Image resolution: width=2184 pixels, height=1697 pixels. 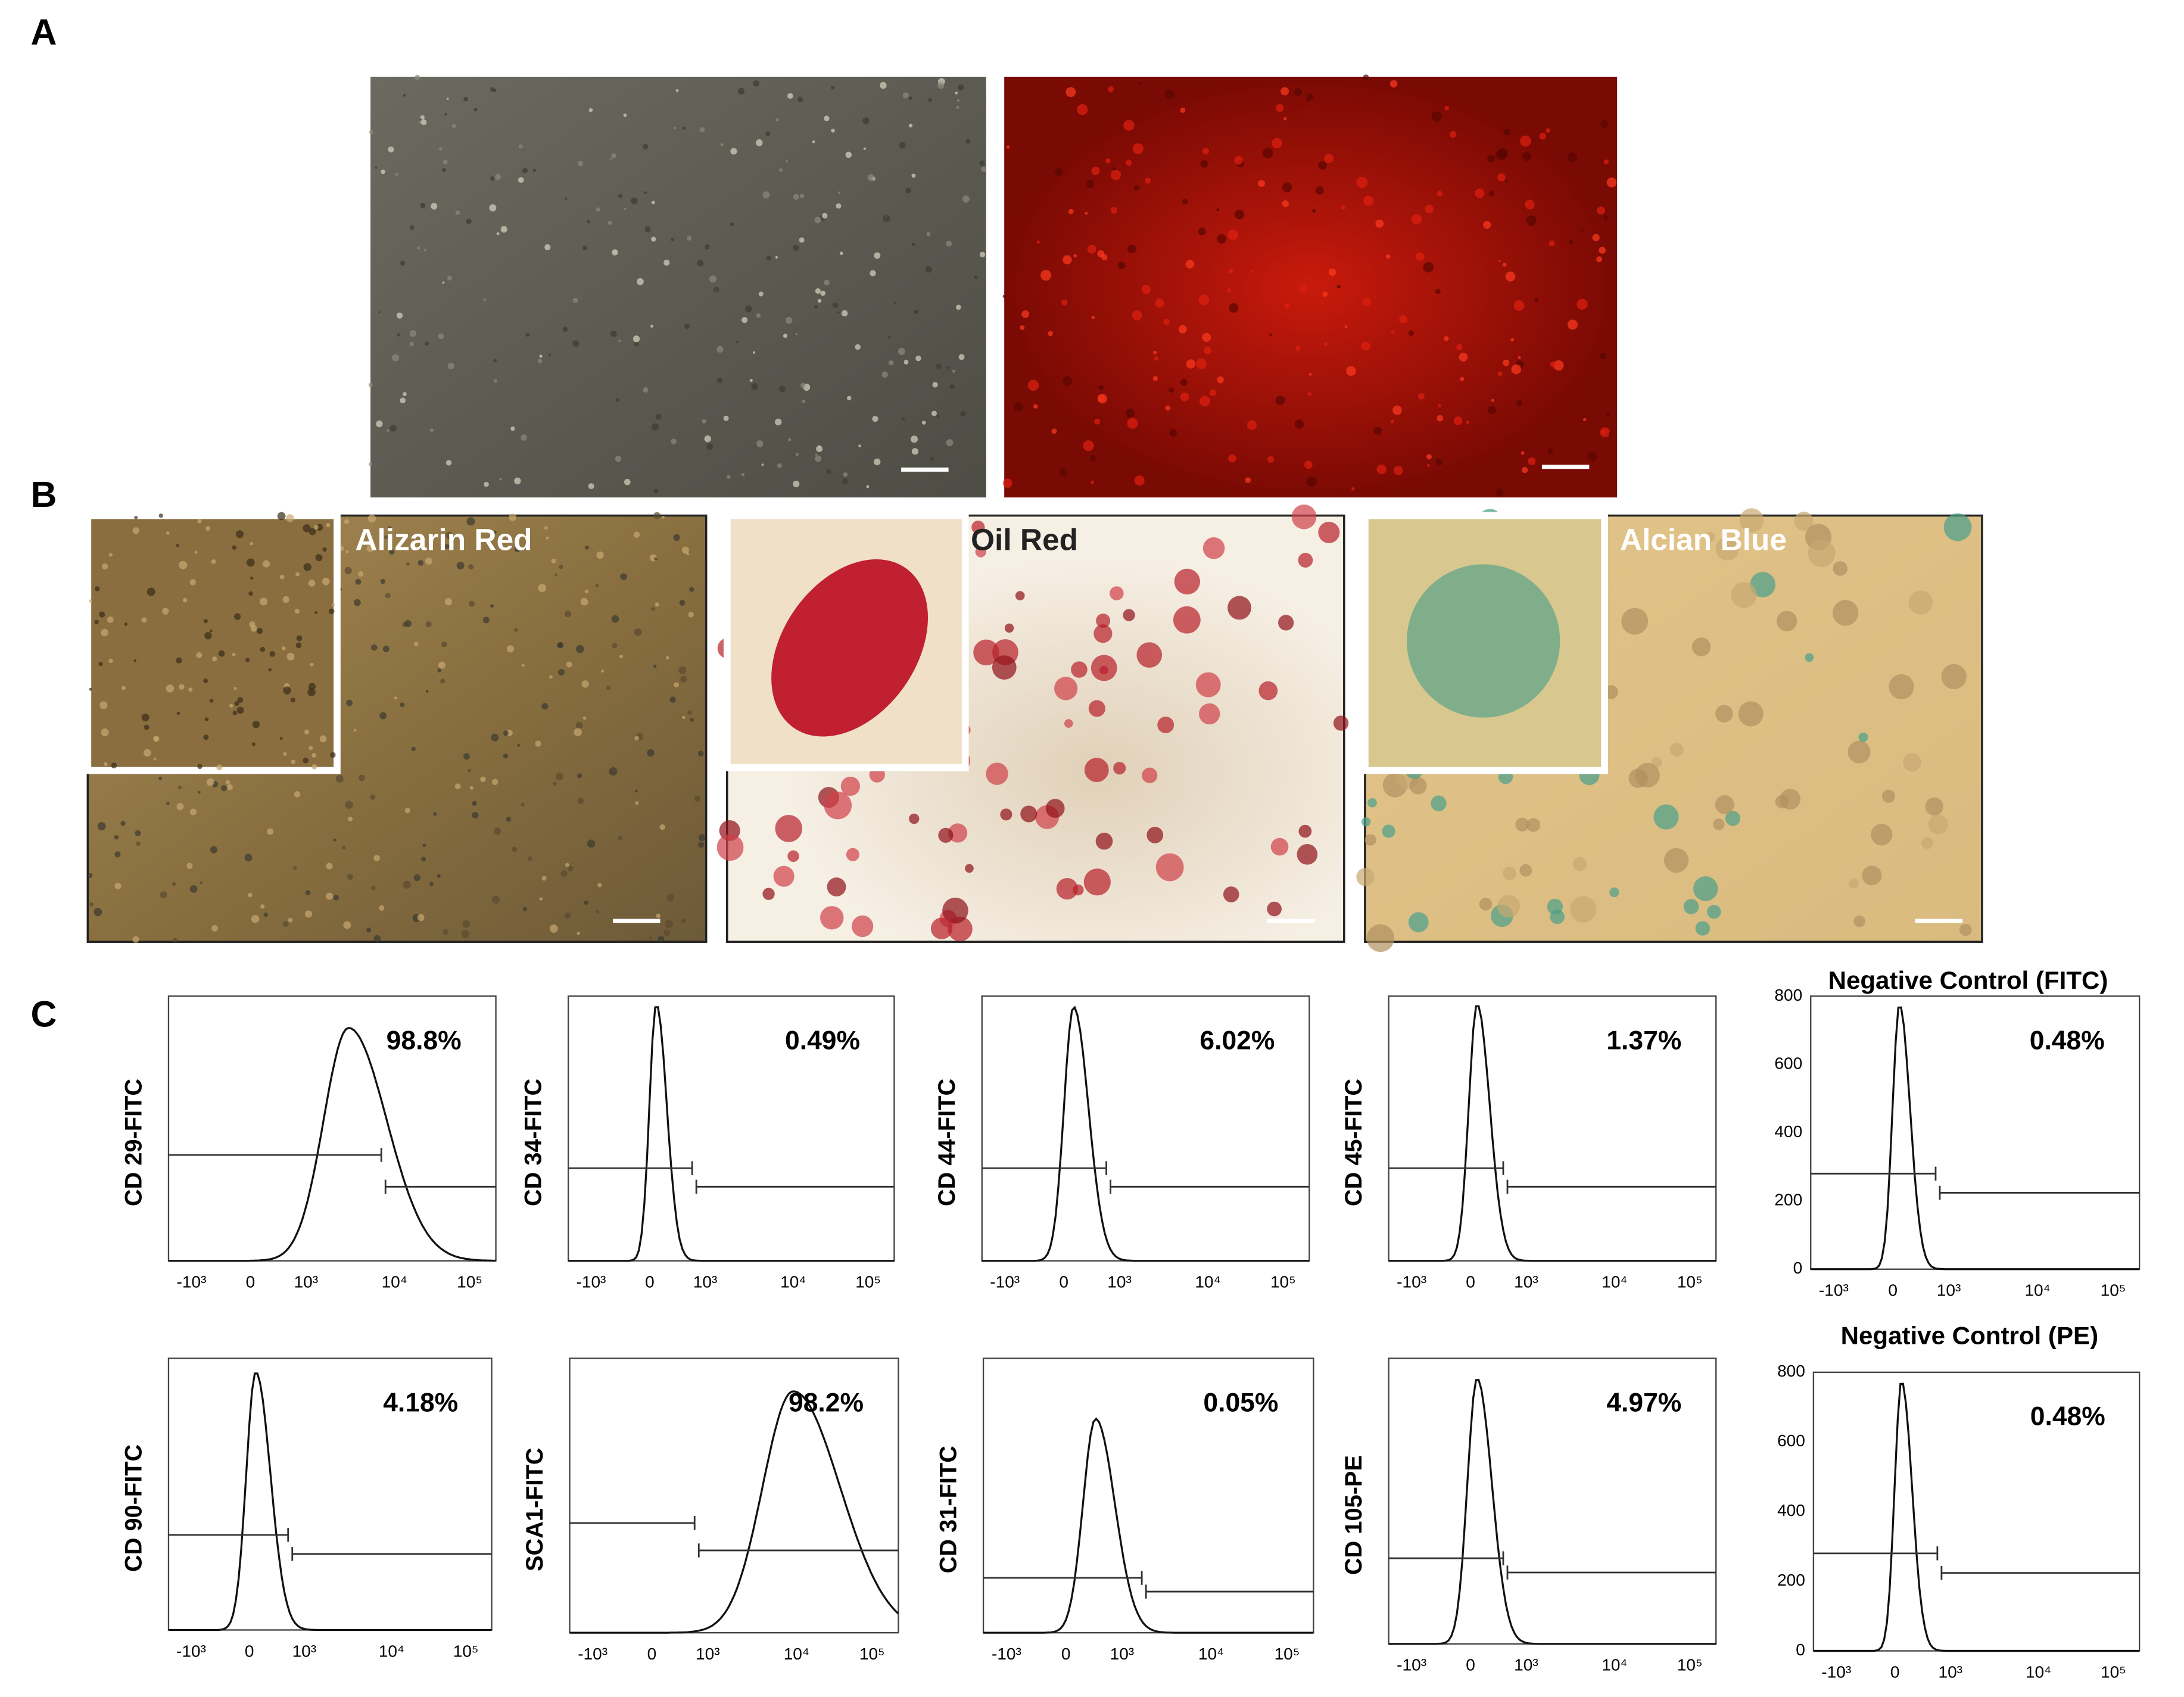 I want to click on gate, so click(x=734, y=1537).